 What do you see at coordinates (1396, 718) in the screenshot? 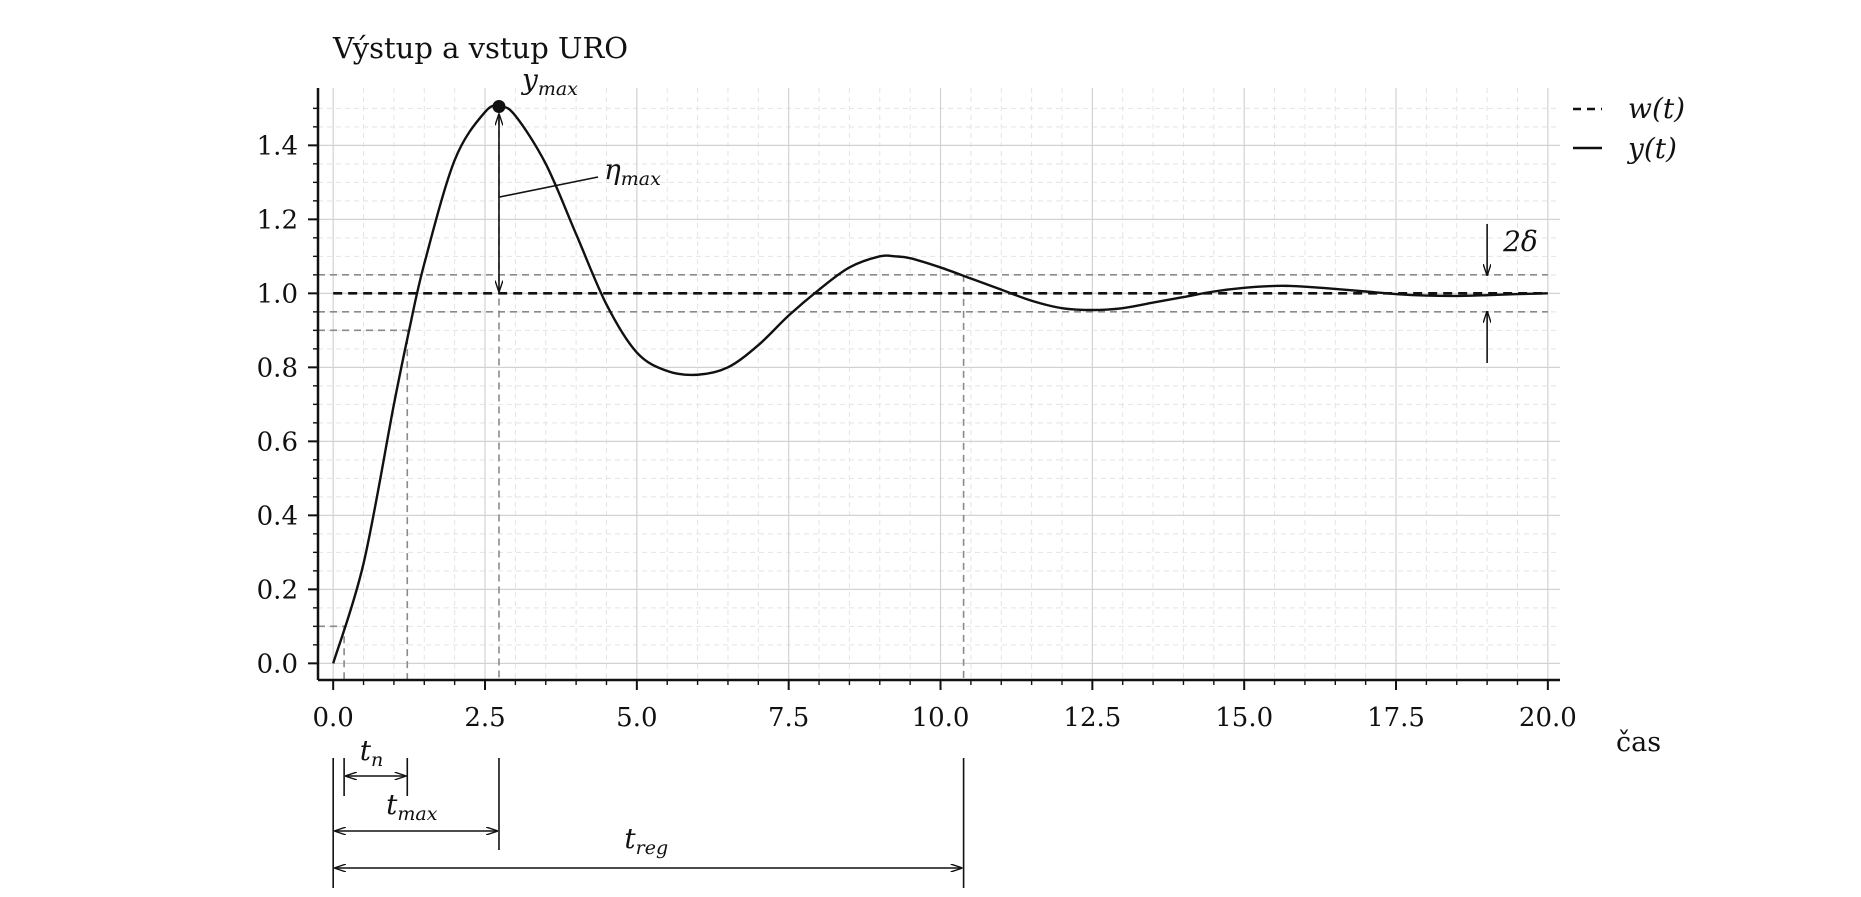
I see `x-tick-label: 17.5` at bounding box center [1396, 718].